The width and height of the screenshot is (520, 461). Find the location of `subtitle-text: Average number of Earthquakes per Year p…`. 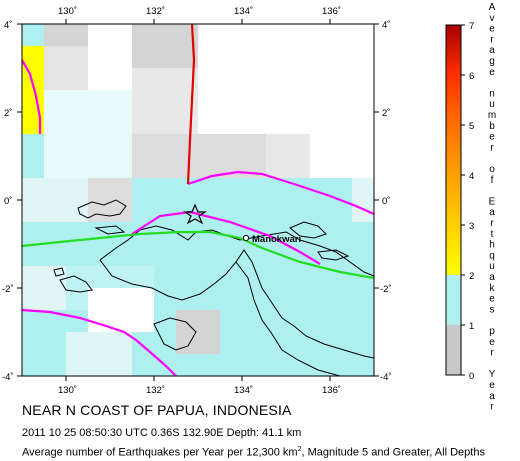

subtitle-text: Average number of Earthquakes per Year p… is located at coordinates (160, 452).